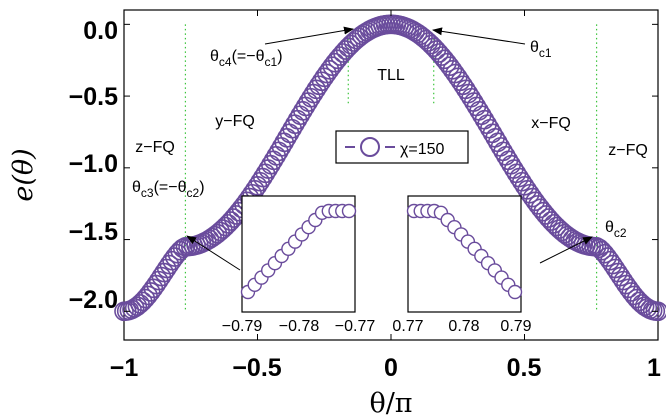 The image size is (666, 419). What do you see at coordinates (551, 123) in the screenshot?
I see `region-label: x−FQ` at bounding box center [551, 123].